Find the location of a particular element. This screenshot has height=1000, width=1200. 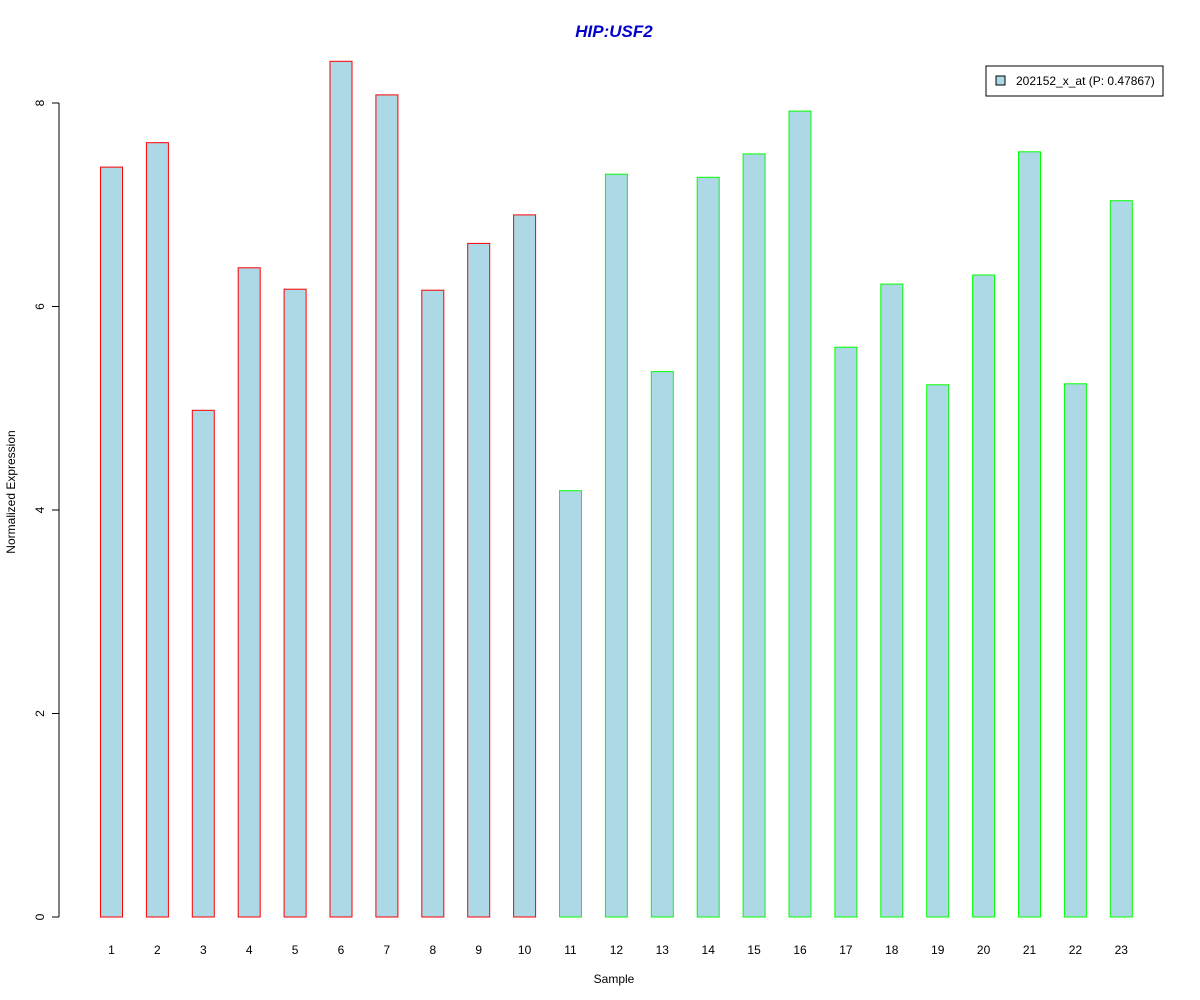

x-tick-label-4: 4 is located at coordinates (249, 950).